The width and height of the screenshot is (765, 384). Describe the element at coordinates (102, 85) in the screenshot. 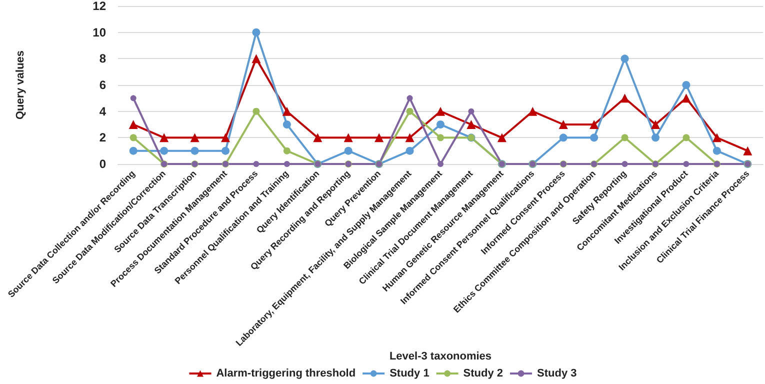

I see `y-tick-label: 6` at that location.